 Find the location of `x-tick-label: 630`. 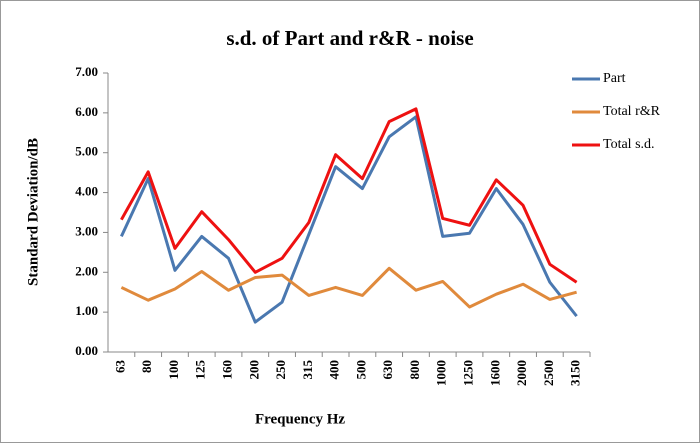

x-tick-label: 630 is located at coordinates (387, 370).